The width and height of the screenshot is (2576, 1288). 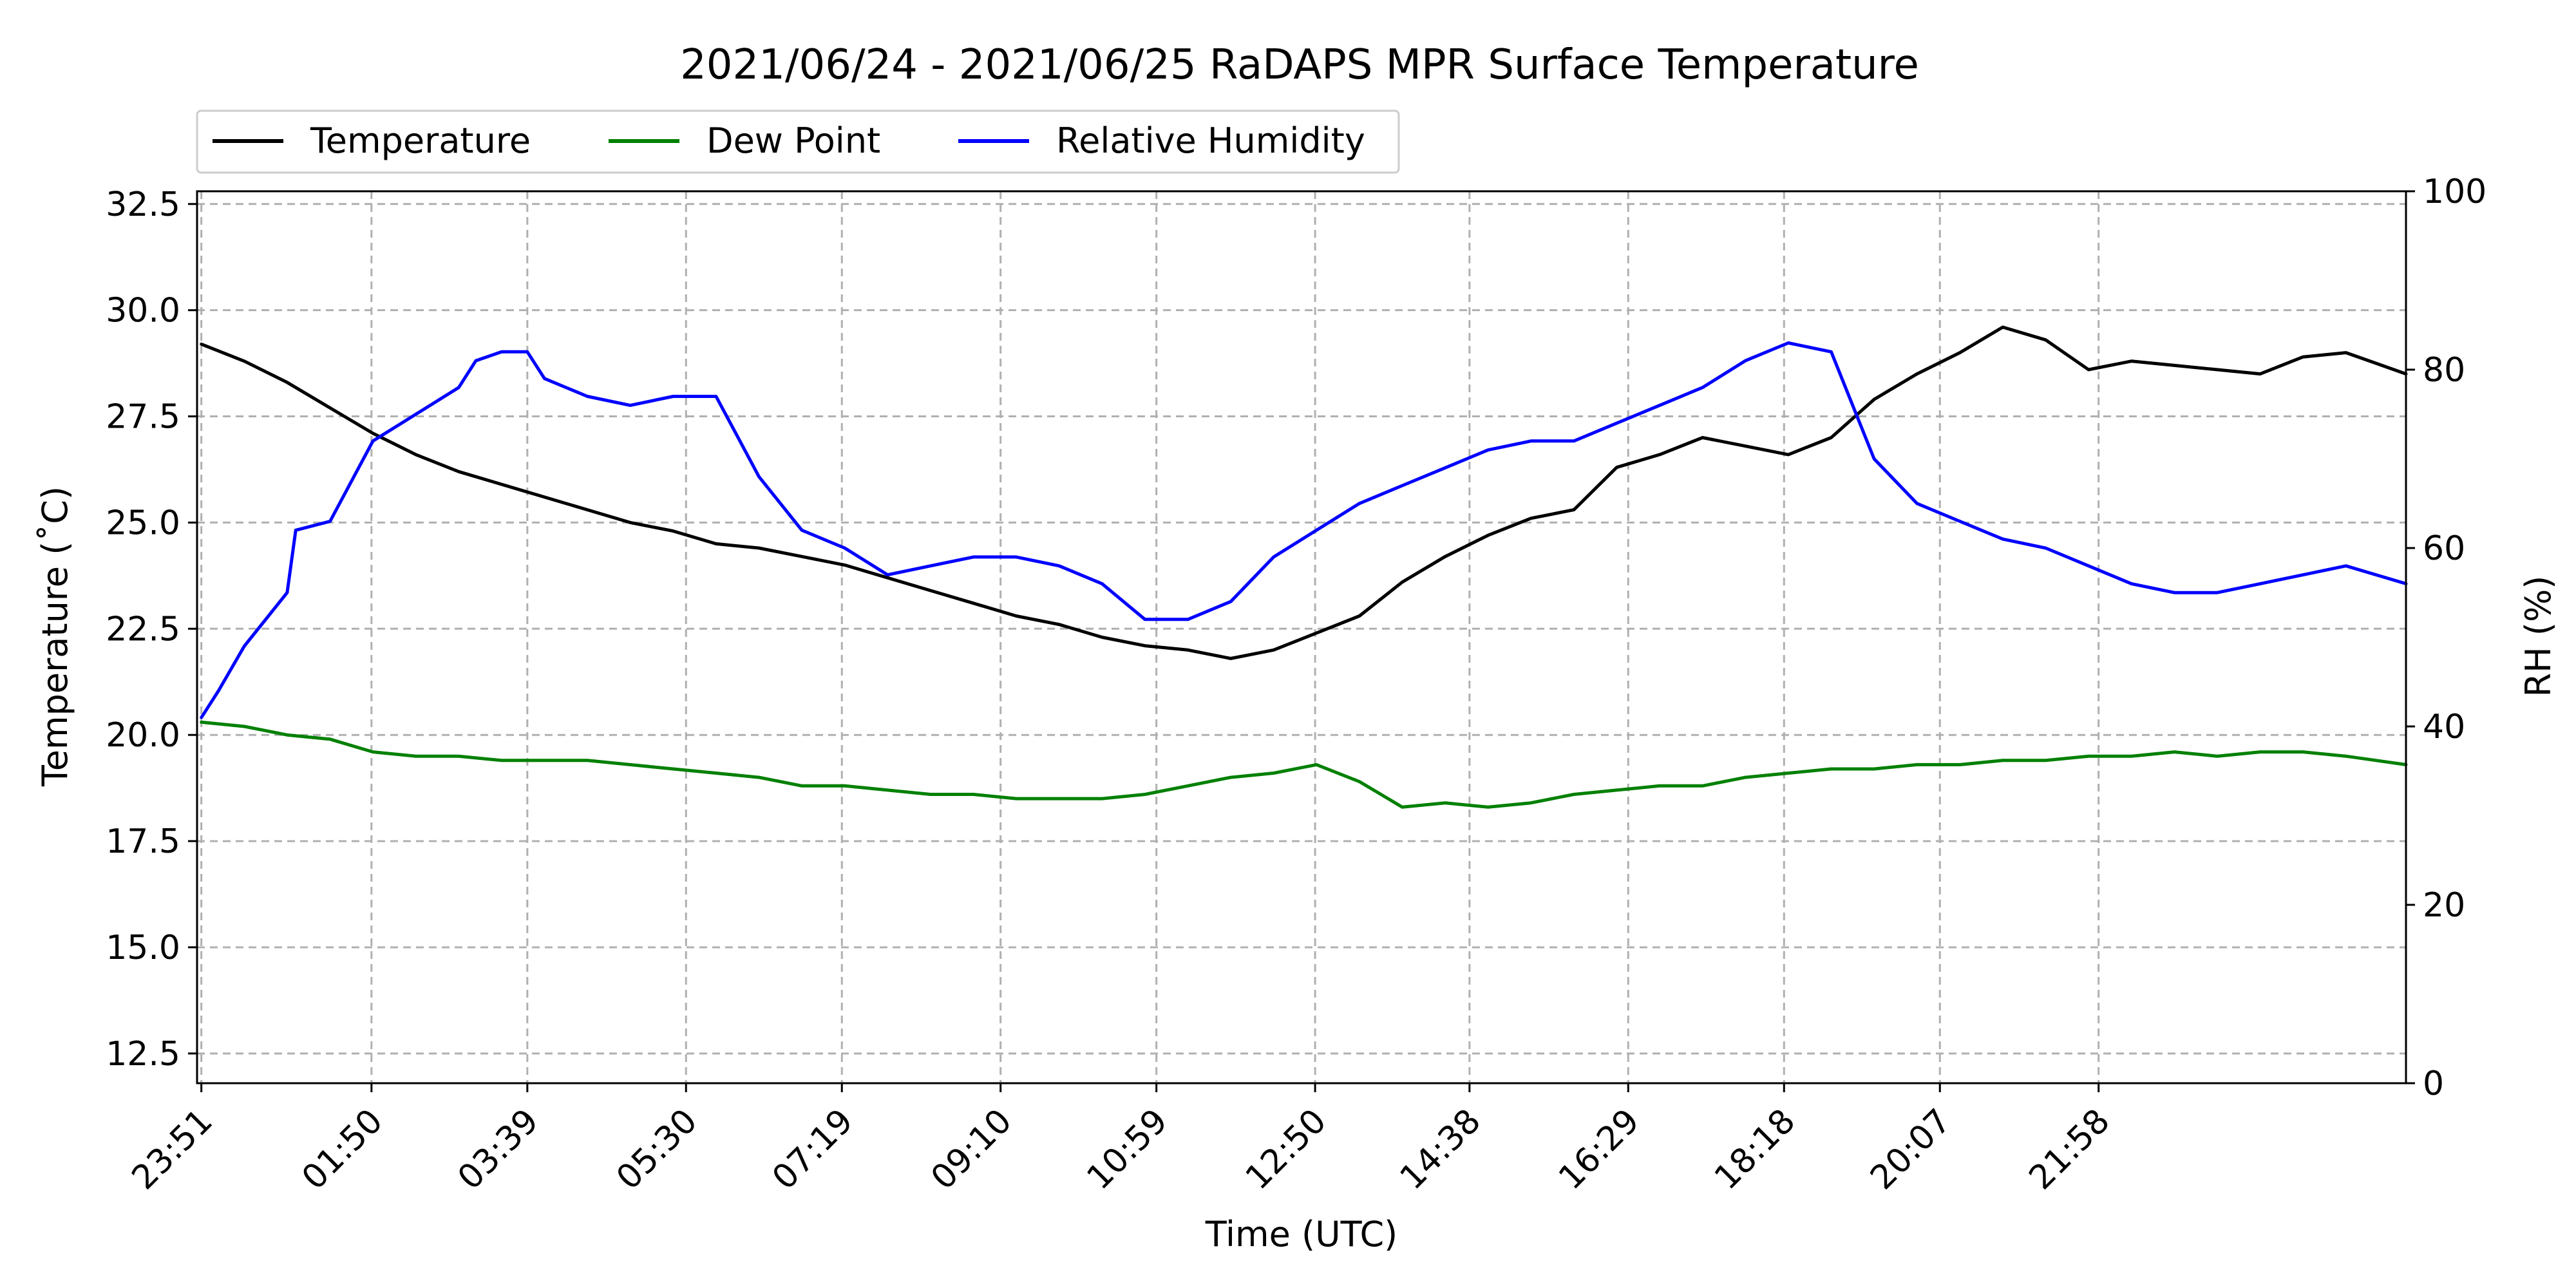 What do you see at coordinates (1755, 1149) in the screenshot?
I see `x-tick-label: 18:18` at bounding box center [1755, 1149].